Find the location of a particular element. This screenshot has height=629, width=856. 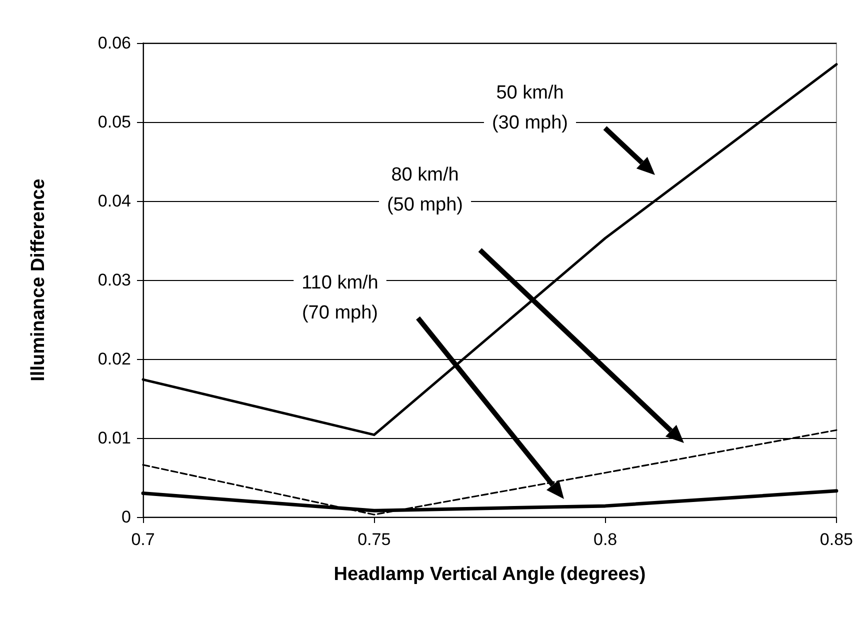

x-axis-title: Headlamp Vertical Angle (degrees) is located at coordinates (490, 574).